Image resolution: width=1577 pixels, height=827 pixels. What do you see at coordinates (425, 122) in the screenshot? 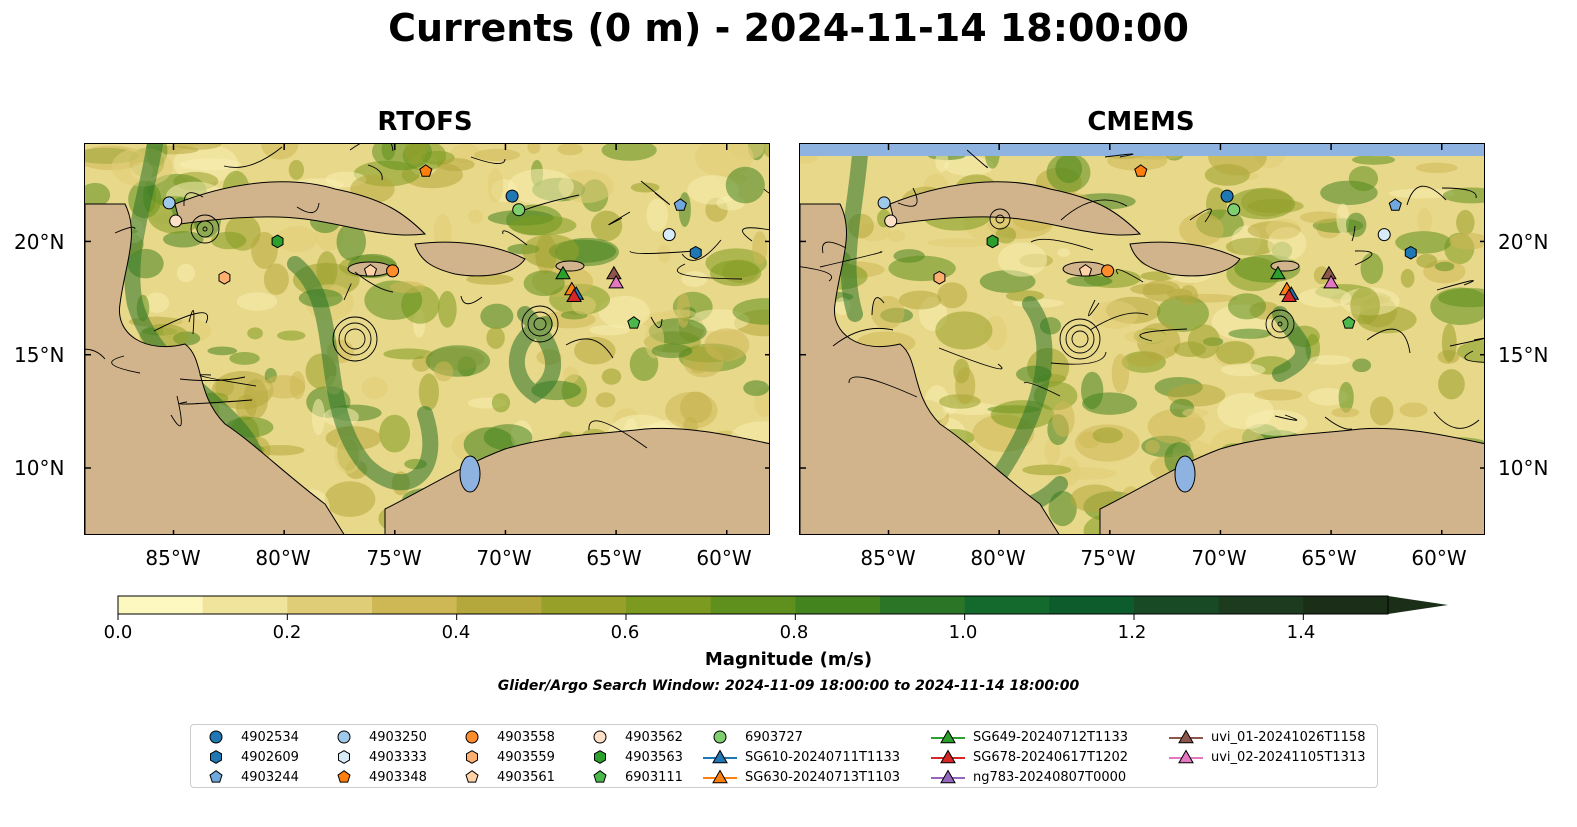
I see `panel-title-rtofs: RTOFS` at bounding box center [425, 122].